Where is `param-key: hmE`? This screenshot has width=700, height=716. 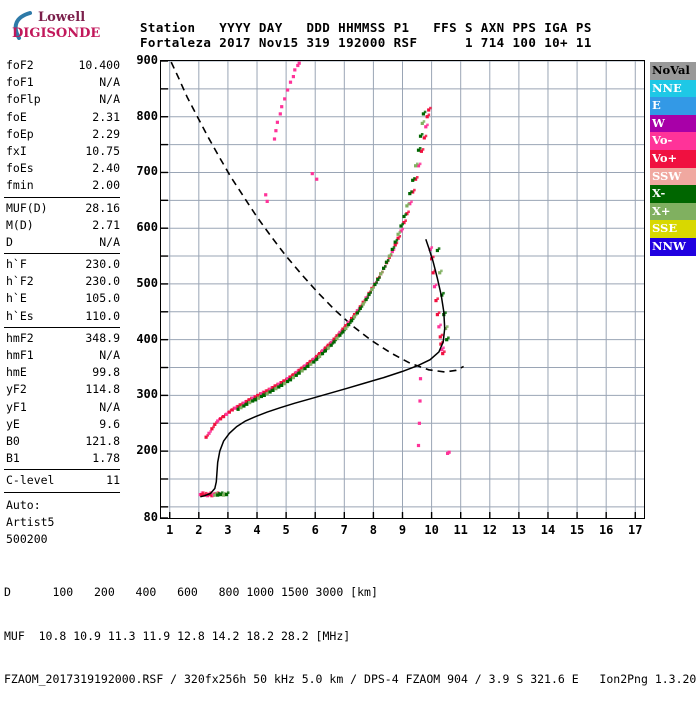
param-key: hmE is located at coordinates (16, 372).